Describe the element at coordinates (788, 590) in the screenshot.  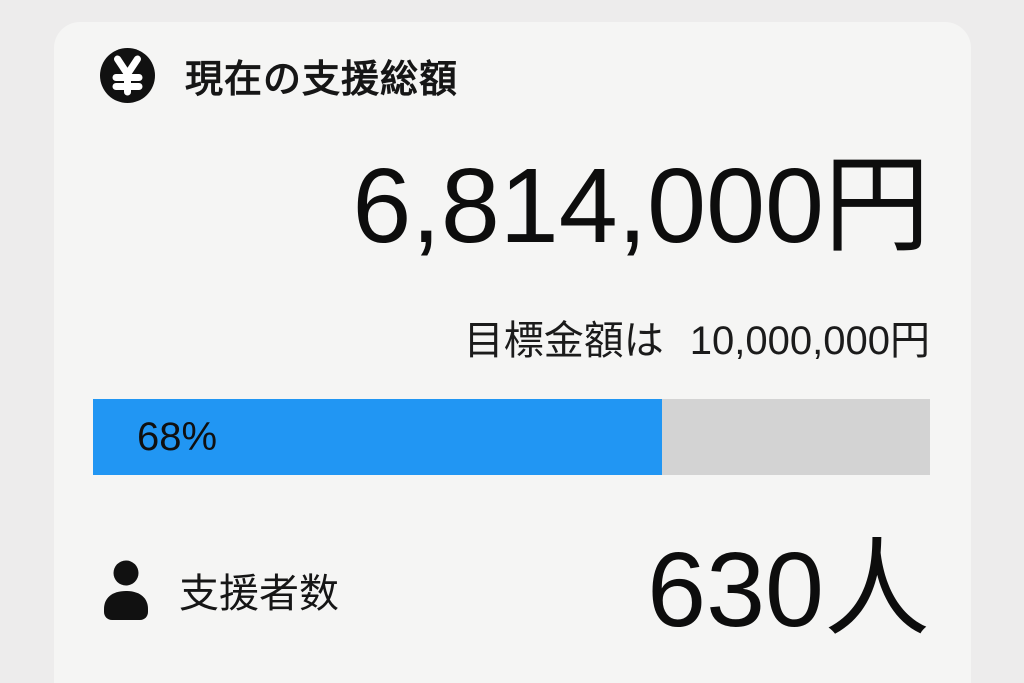
I see `supporters-count: 630人` at that location.